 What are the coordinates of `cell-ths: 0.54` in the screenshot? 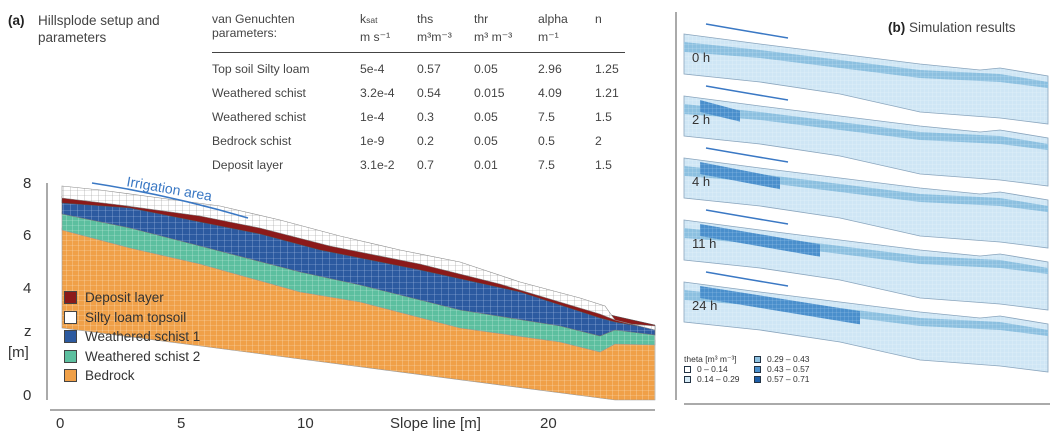 It's located at (429, 93).